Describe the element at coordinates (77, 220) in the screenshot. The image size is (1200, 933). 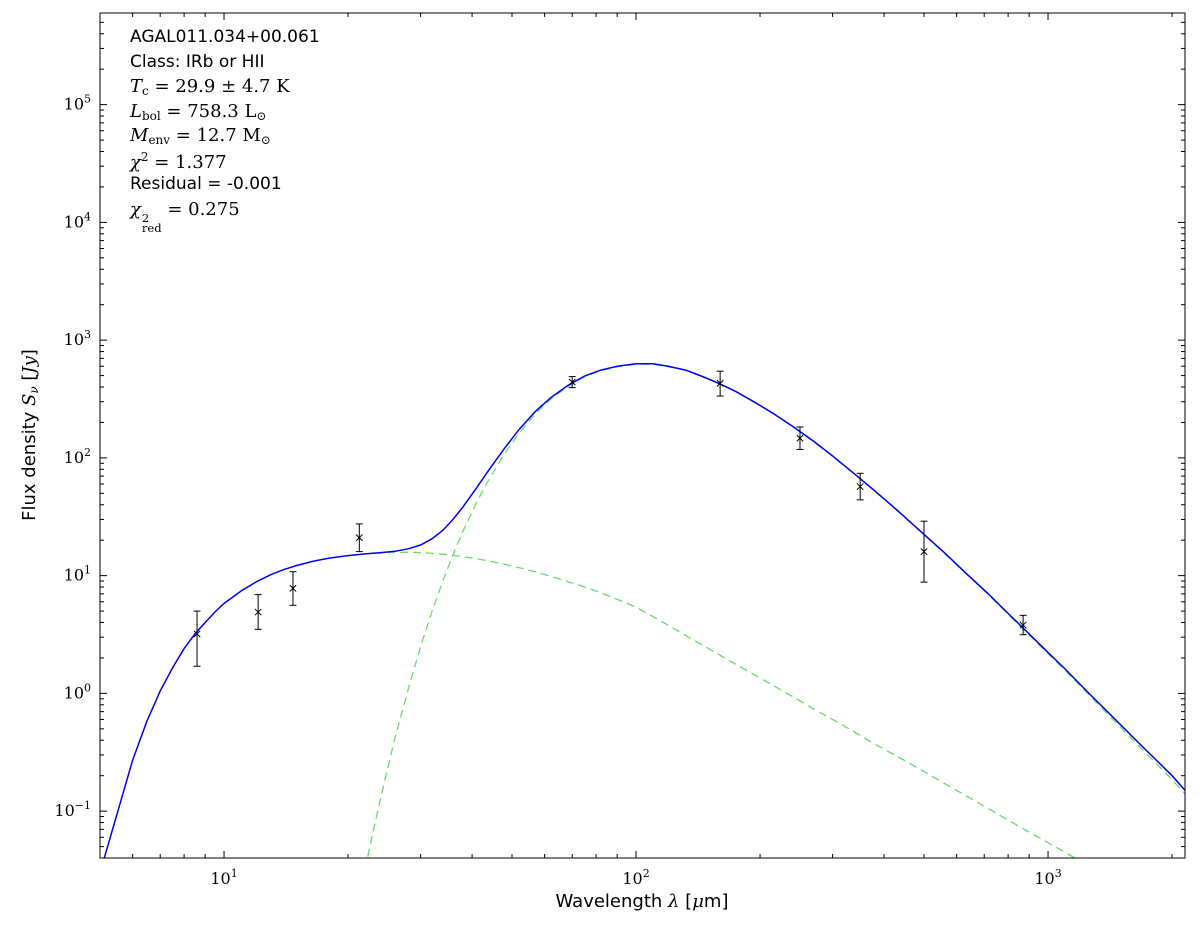
I see `y-tick-label: 10⁴` at that location.